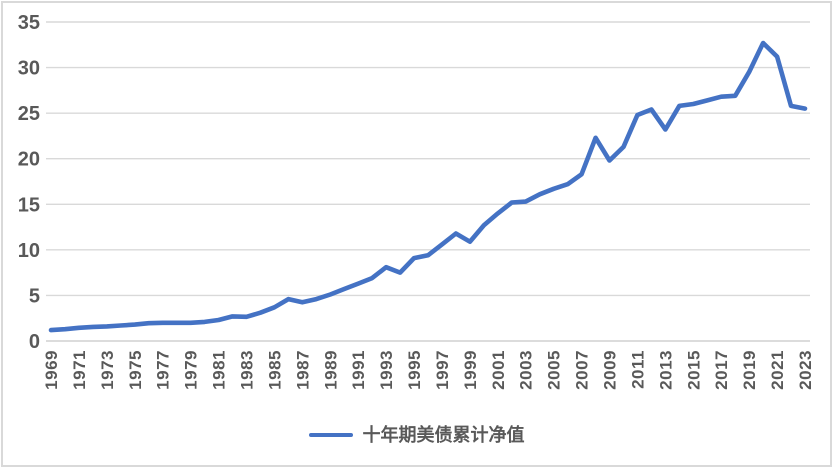  Describe the element at coordinates (665, 370) in the screenshot. I see `x-axis-tick-label: 2013` at that location.